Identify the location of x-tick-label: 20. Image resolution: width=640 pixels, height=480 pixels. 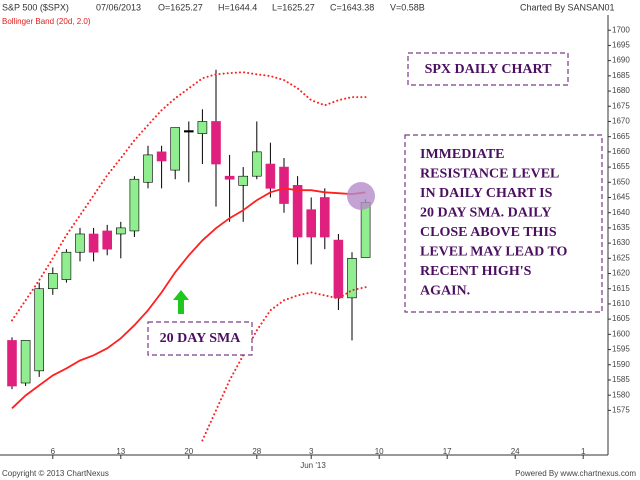
(188, 451).